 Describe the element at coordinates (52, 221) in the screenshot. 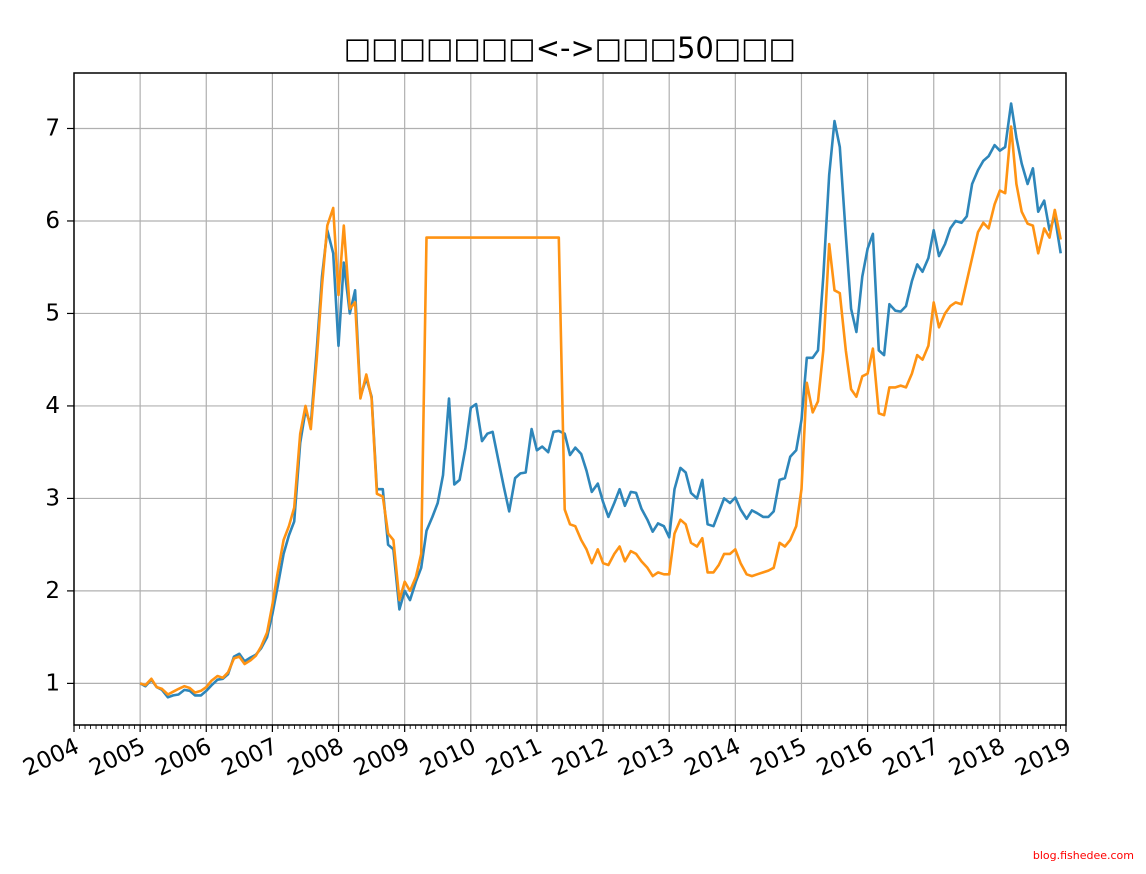

I see `y-tick-label: 6` at that location.